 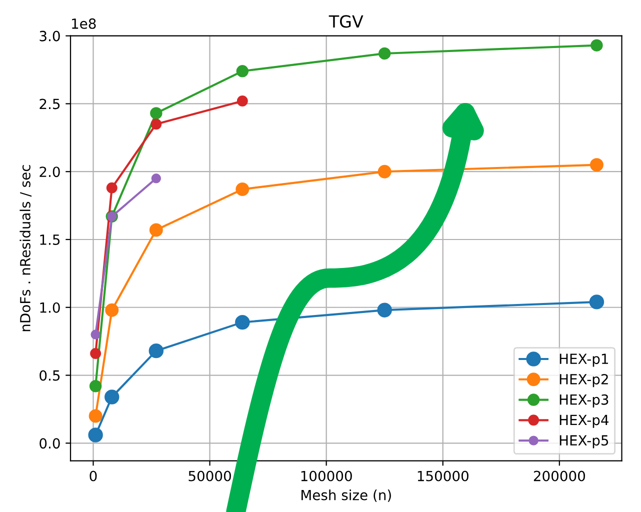 What do you see at coordinates (443, 476) in the screenshot?
I see `x-tick-label: 150000` at bounding box center [443, 476].